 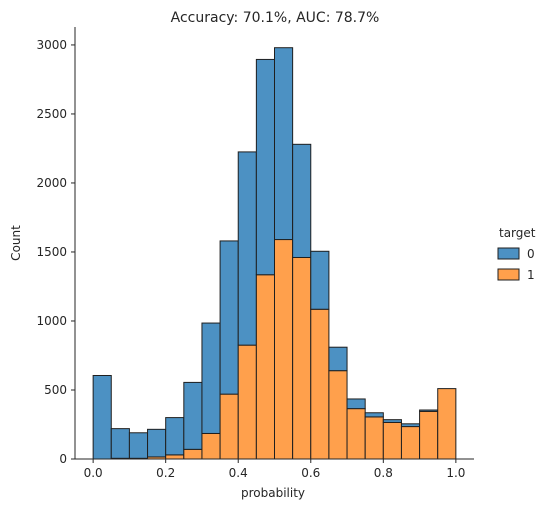 I want to click on x-tick-label: 1.0, so click(x=455, y=473).